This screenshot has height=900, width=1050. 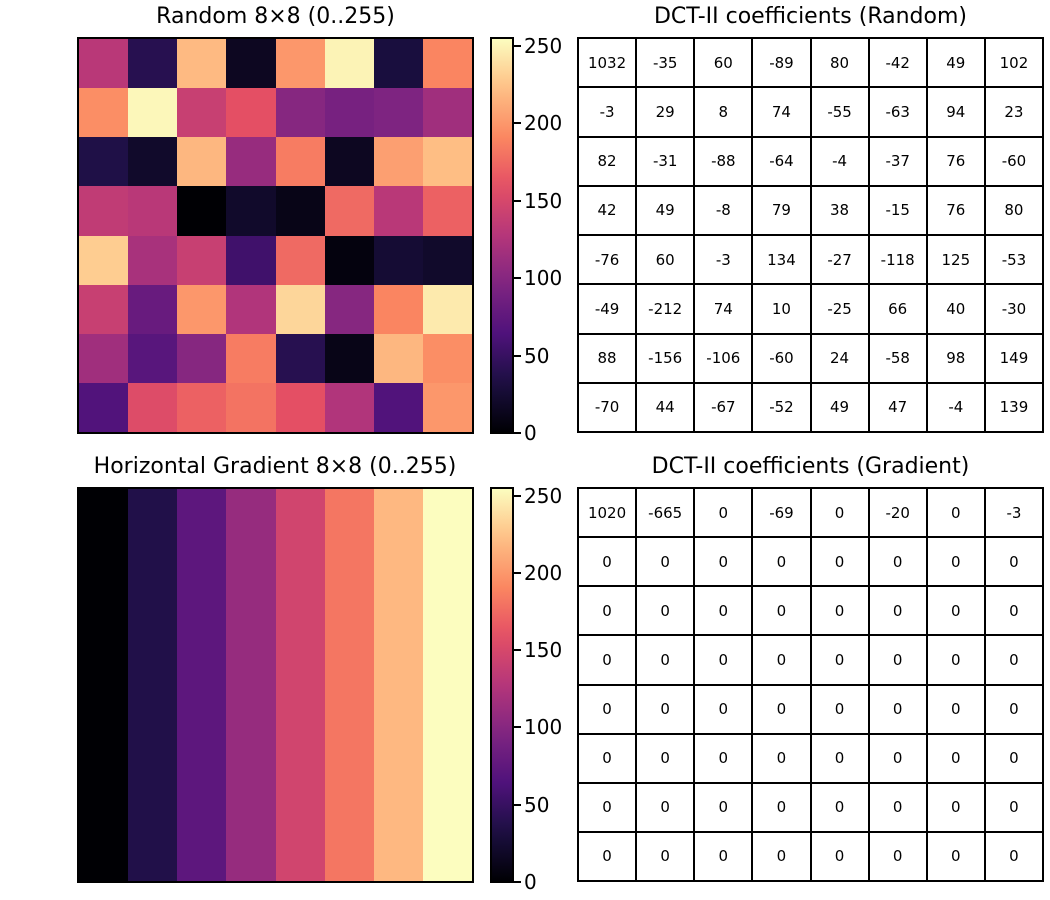 I want to click on table-cell: 79, so click(x=781, y=210).